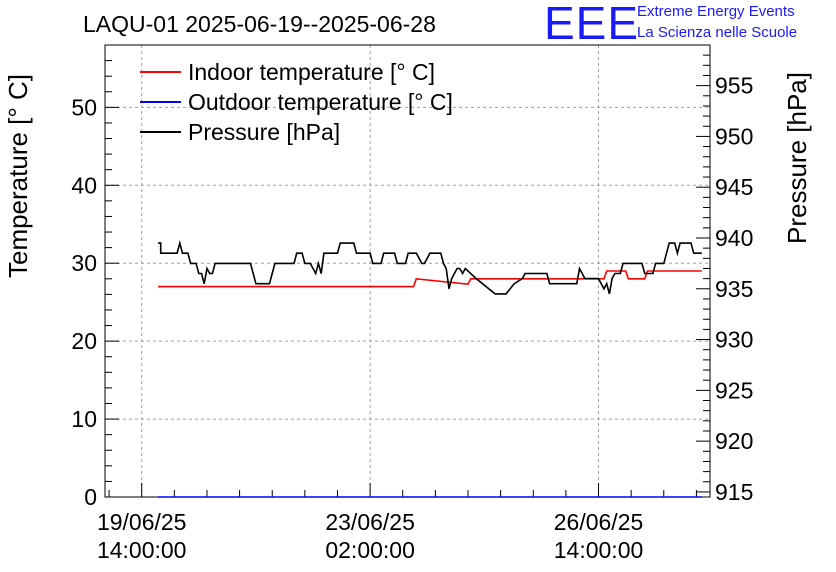  I want to click on x-tick-label-date: 23/06/25, so click(370, 522).